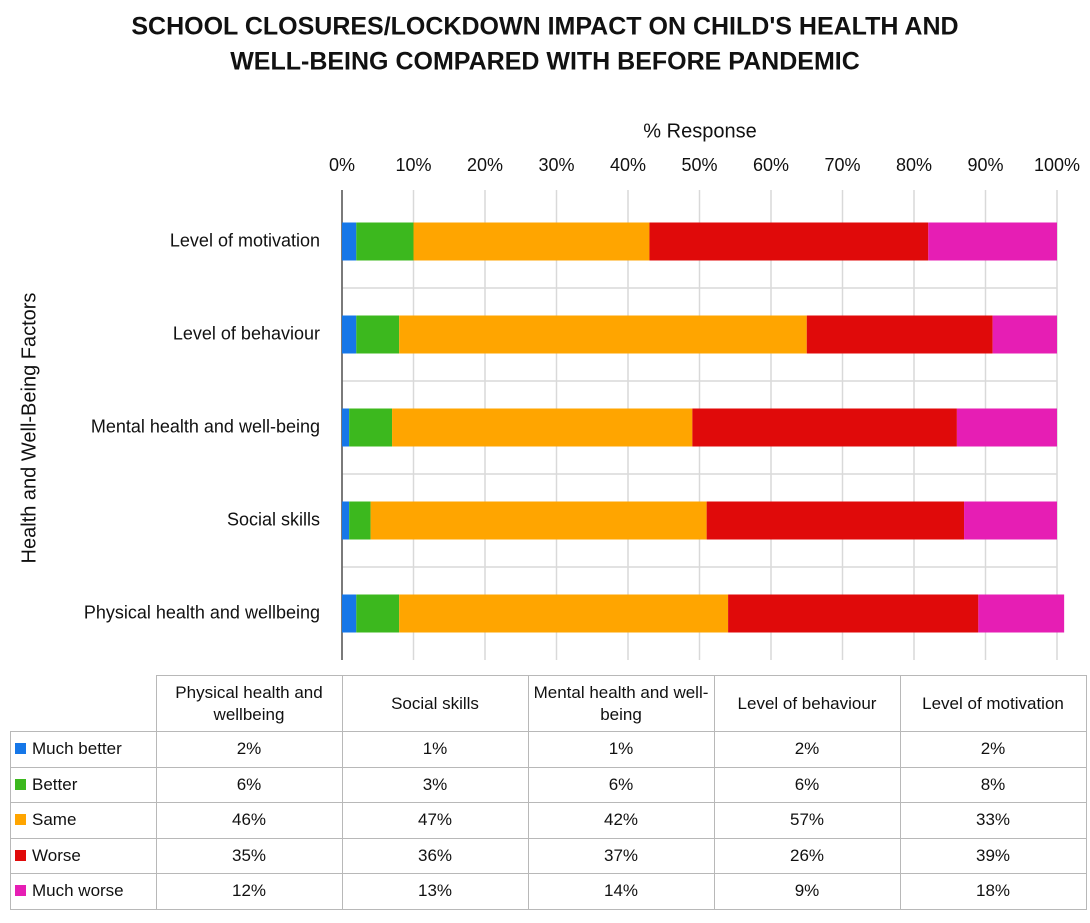 This screenshot has width=1090, height=923. Describe the element at coordinates (556, 165) in the screenshot. I see `x-tick-label: 30%` at that location.